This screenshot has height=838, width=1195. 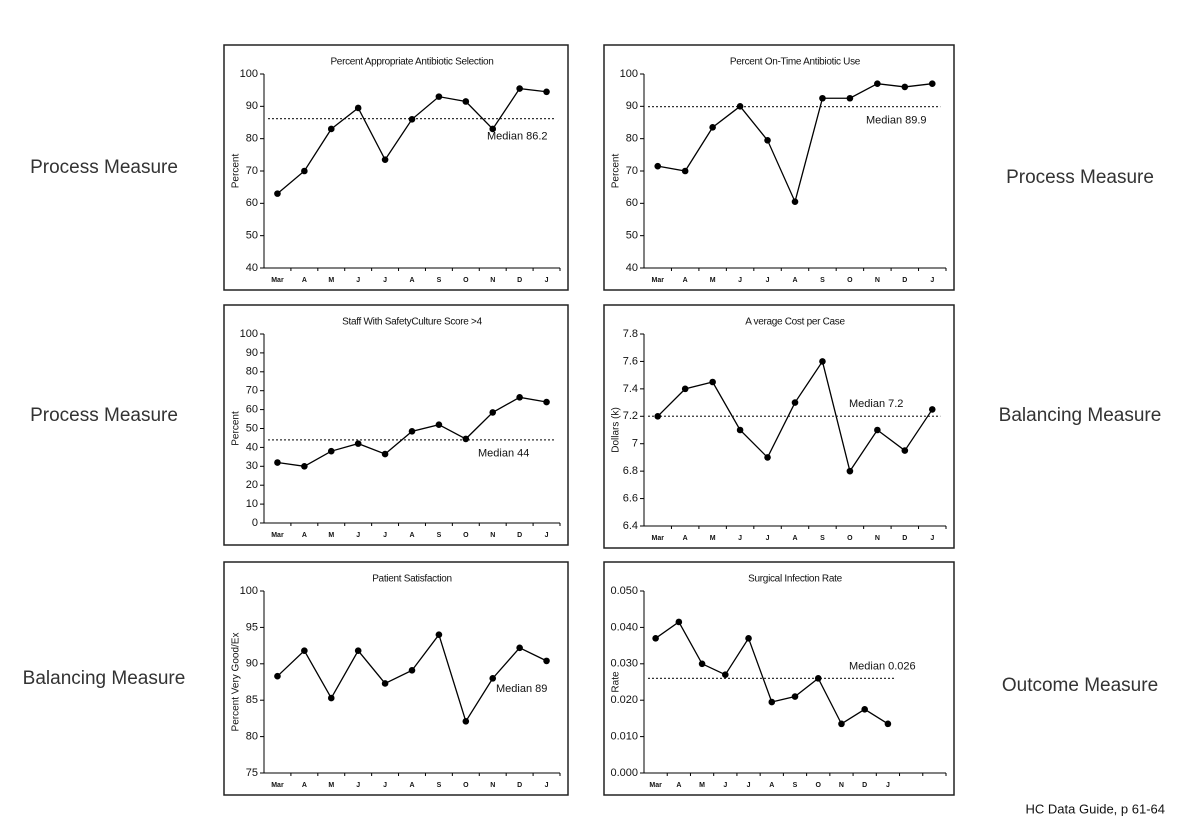 What do you see at coordinates (252, 268) in the screenshot?
I see `y-tick-label: 40` at bounding box center [252, 268].